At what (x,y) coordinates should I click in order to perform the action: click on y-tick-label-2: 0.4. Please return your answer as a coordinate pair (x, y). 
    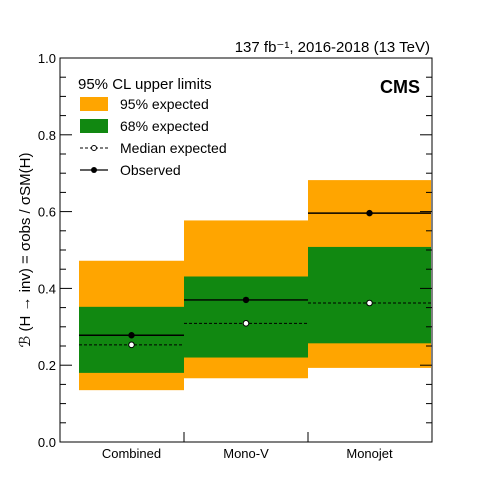
    Looking at the image, I should click on (47, 288).